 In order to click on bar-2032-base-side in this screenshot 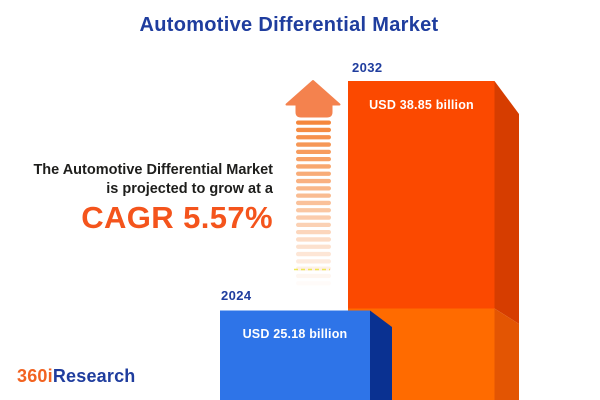, I will do `click(506, 354)`.